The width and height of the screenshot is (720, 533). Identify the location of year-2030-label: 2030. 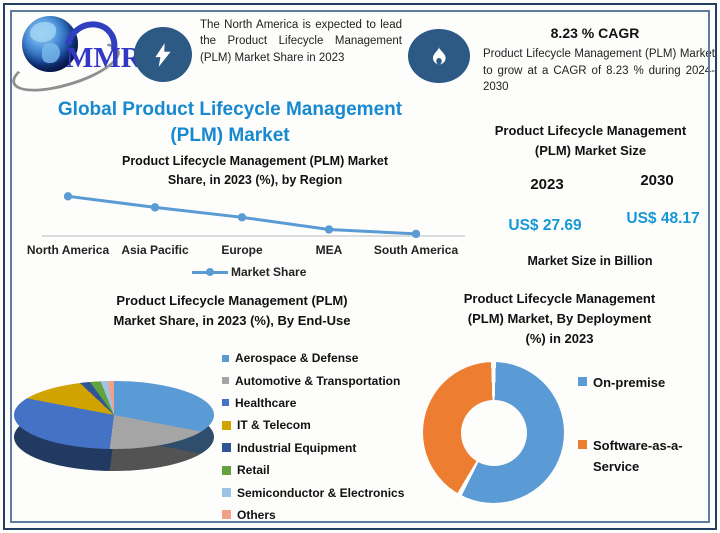
(657, 180).